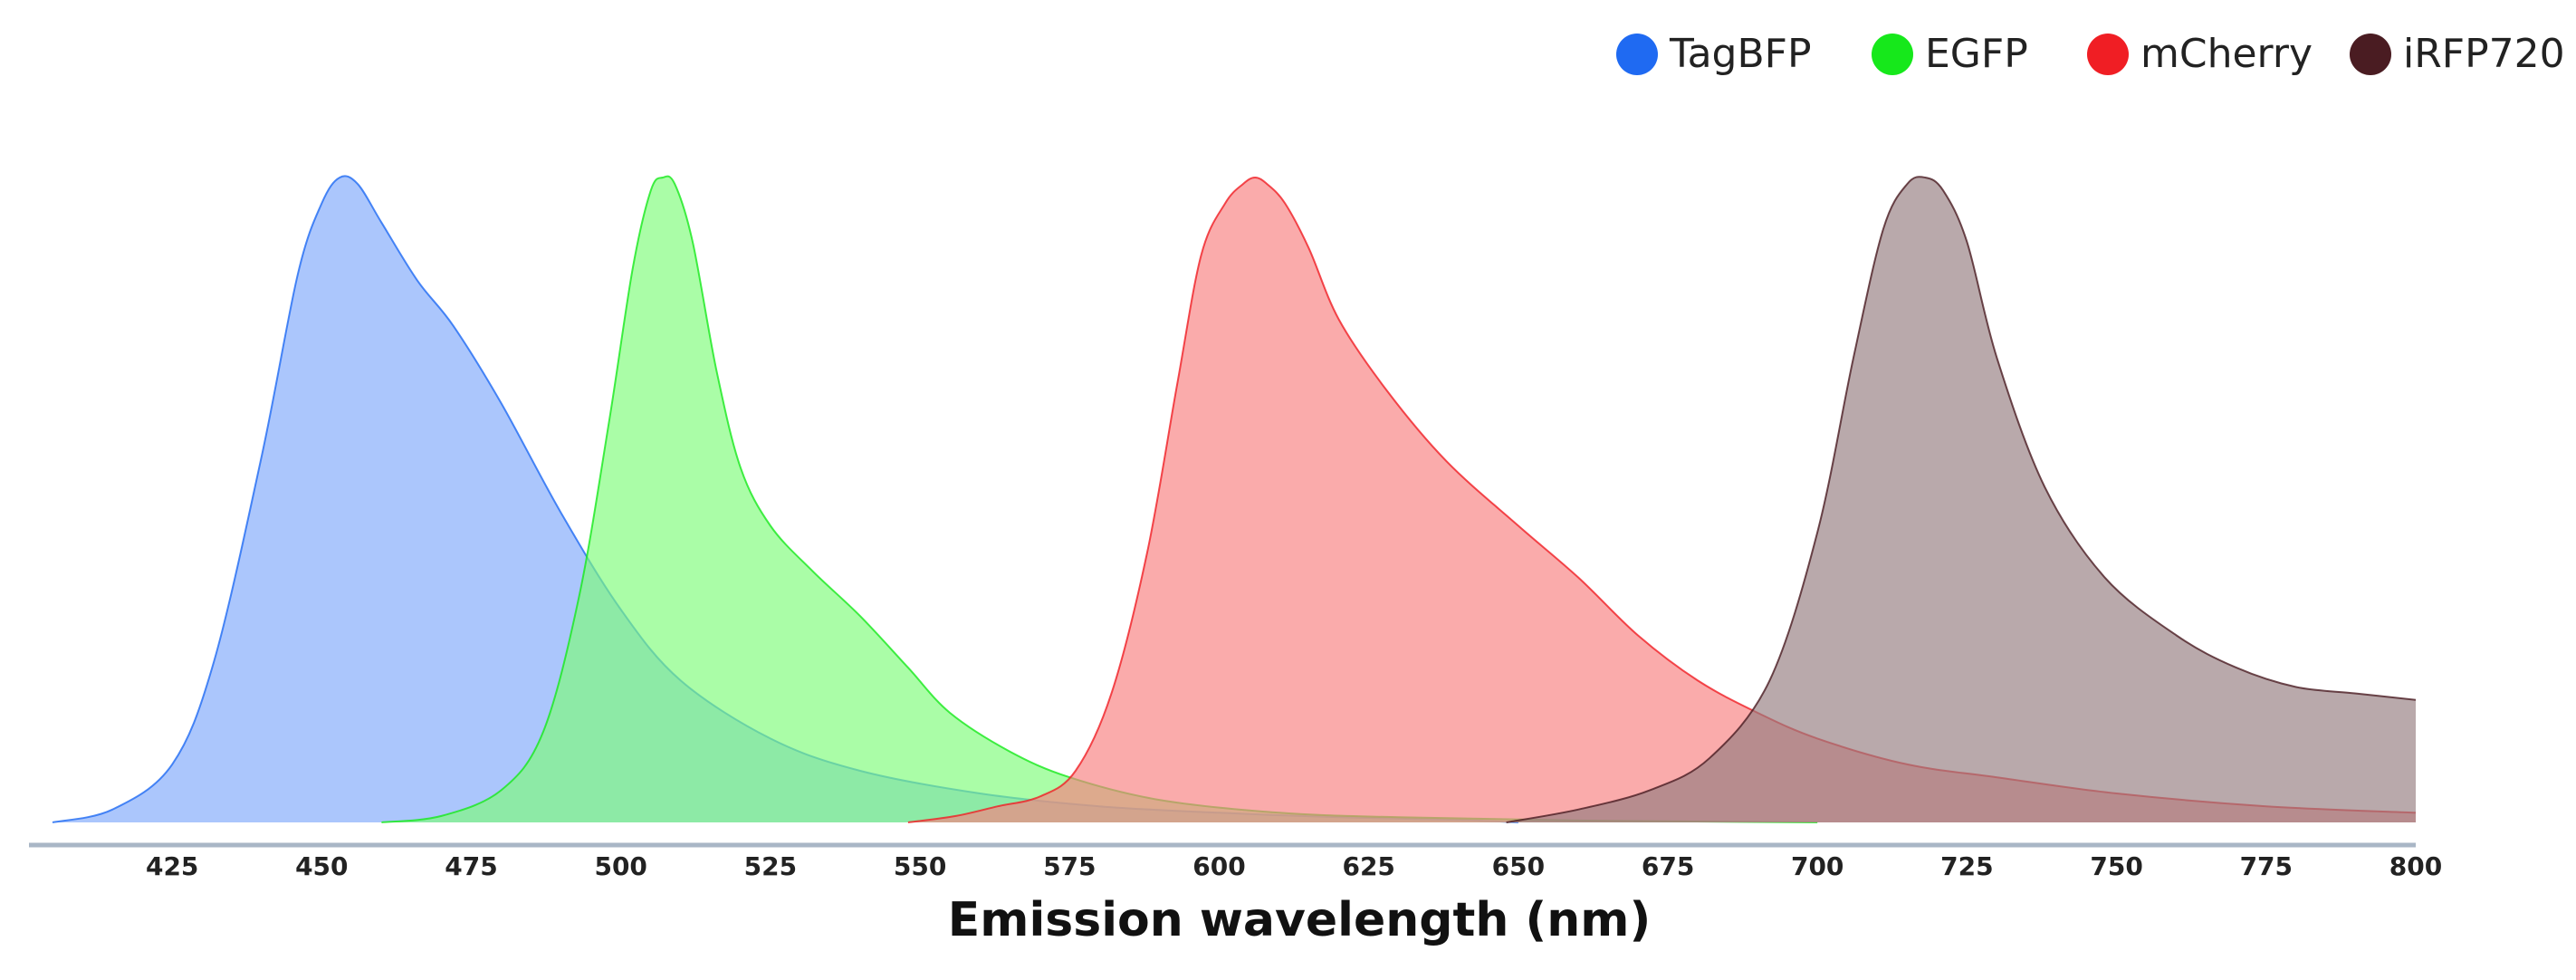  I want to click on x-tick-label: 450, so click(321, 866).